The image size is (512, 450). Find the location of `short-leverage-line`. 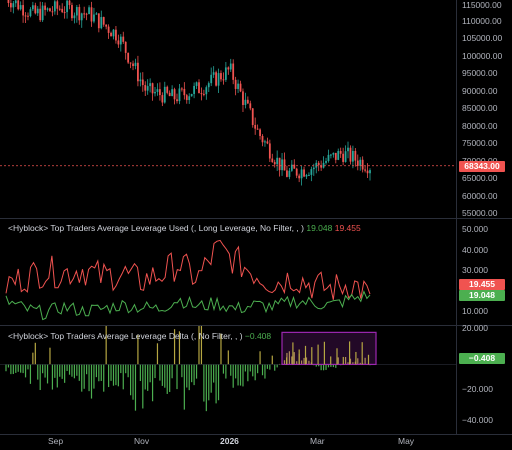

short-leverage-line is located at coordinates (188, 269).